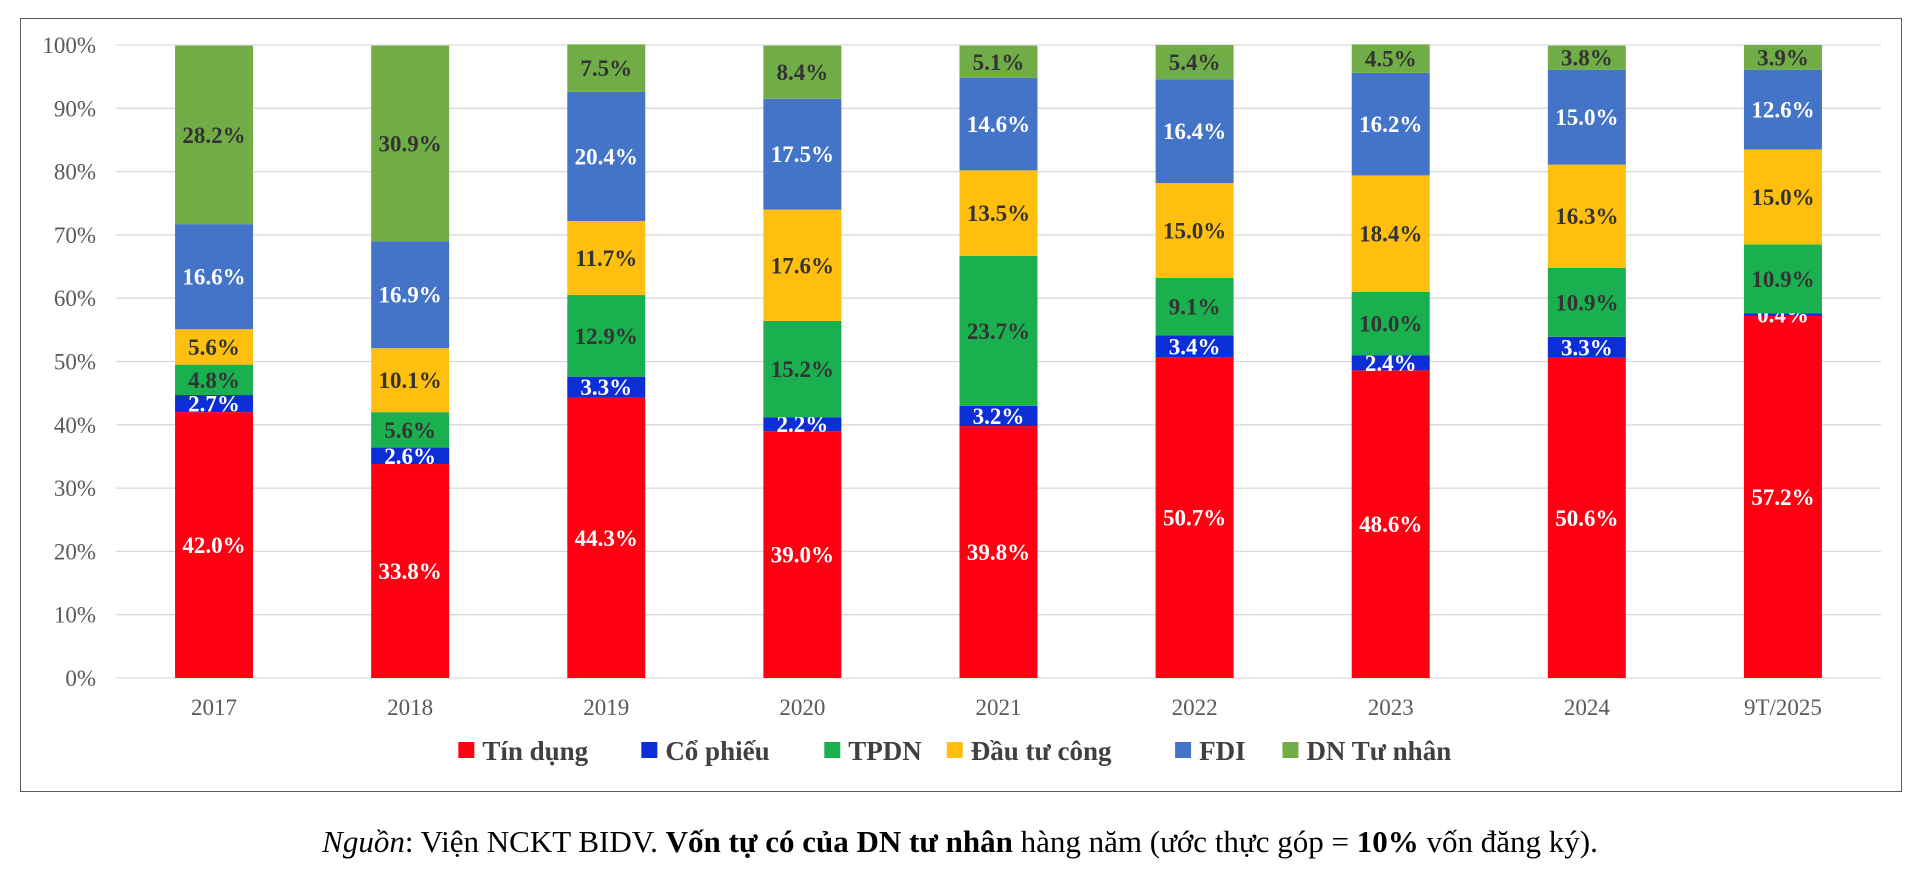  I want to click on x-tick-label: 2019, so click(606, 707).